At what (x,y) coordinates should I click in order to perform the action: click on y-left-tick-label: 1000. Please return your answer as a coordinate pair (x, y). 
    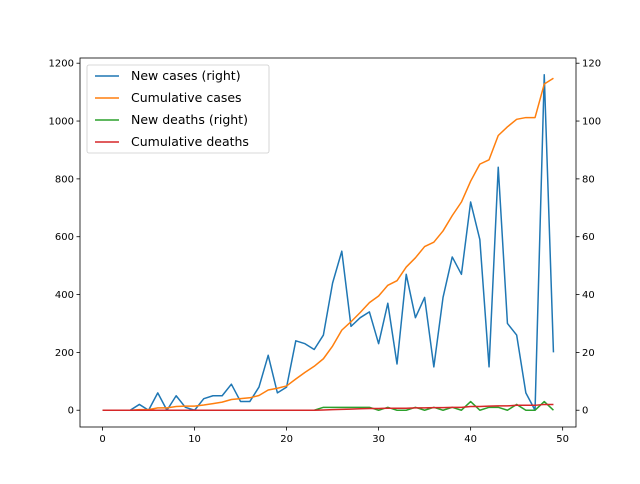
    Looking at the image, I should click on (61, 122).